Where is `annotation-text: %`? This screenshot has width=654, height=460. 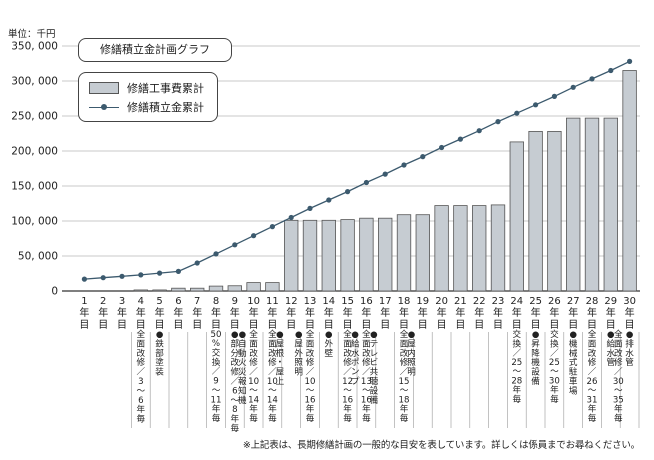 annotation-text: % is located at coordinates (216, 344).